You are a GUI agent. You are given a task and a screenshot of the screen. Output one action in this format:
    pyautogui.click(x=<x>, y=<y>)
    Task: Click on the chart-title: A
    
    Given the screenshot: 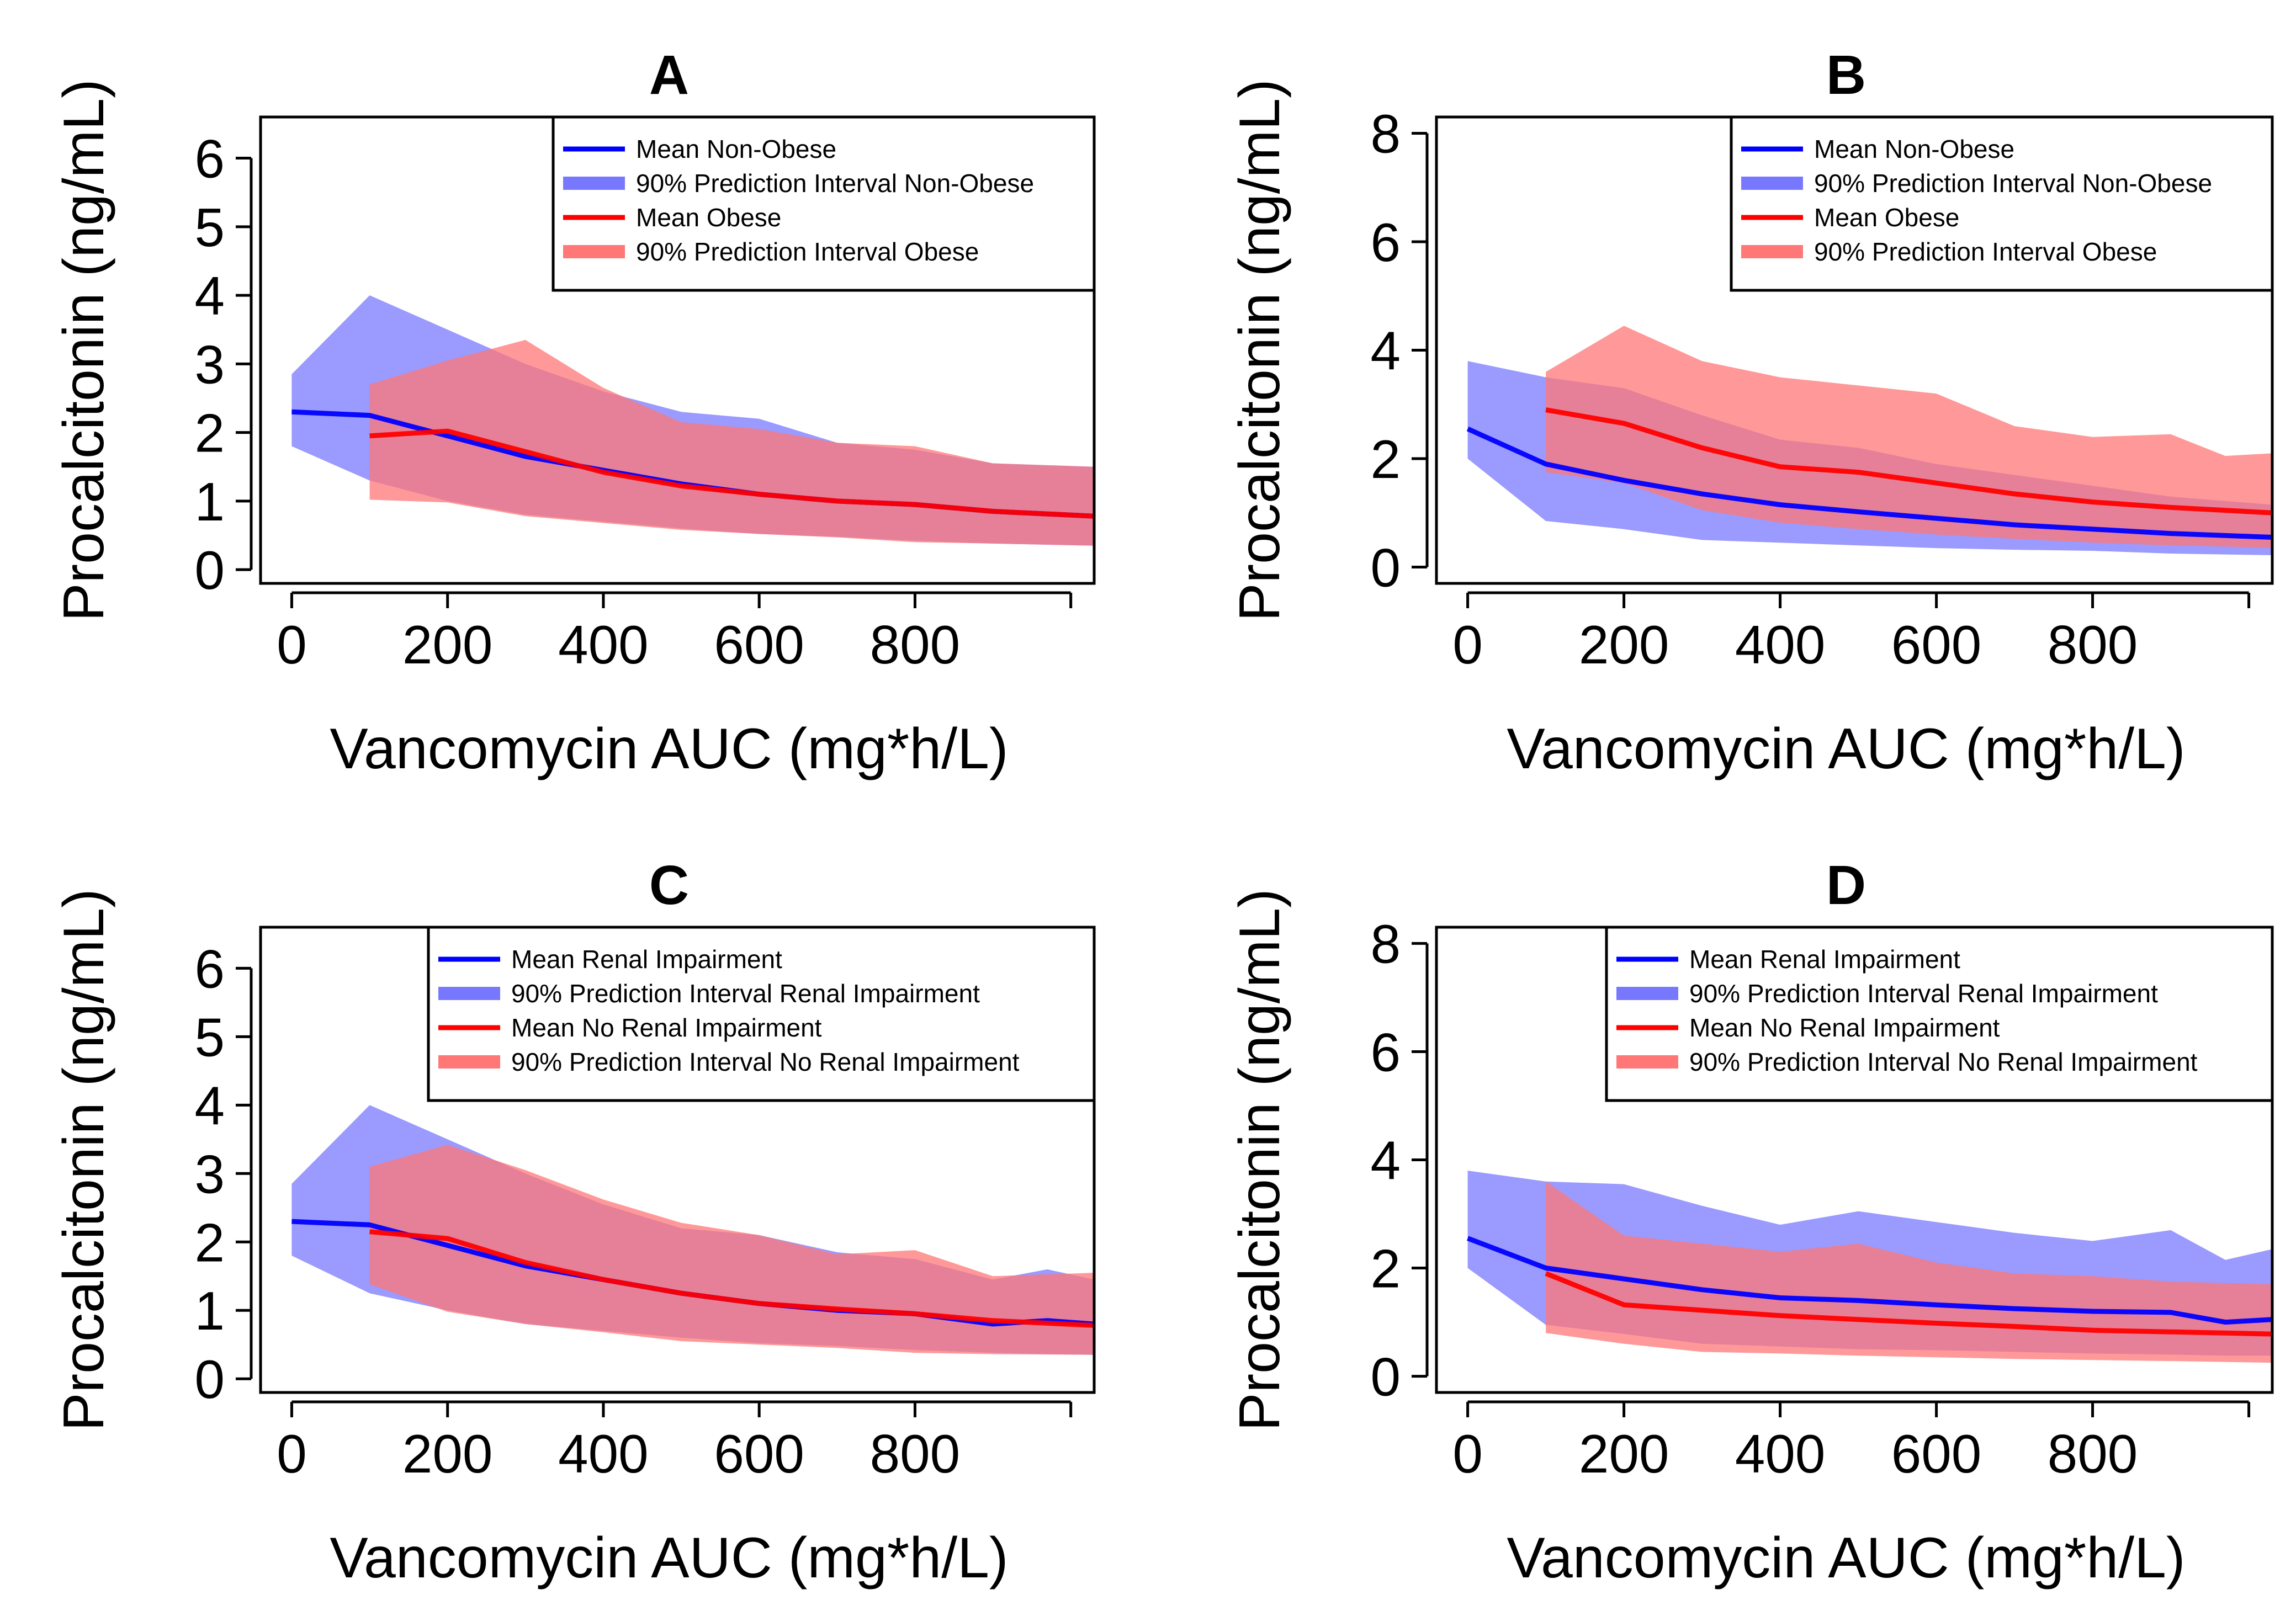 What is the action you would take?
    pyautogui.click(x=669, y=75)
    